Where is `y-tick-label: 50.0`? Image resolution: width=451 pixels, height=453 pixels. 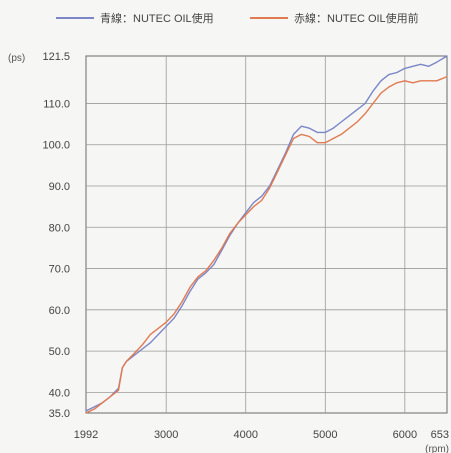 y-tick-label: 50.0 is located at coordinates (59, 352).